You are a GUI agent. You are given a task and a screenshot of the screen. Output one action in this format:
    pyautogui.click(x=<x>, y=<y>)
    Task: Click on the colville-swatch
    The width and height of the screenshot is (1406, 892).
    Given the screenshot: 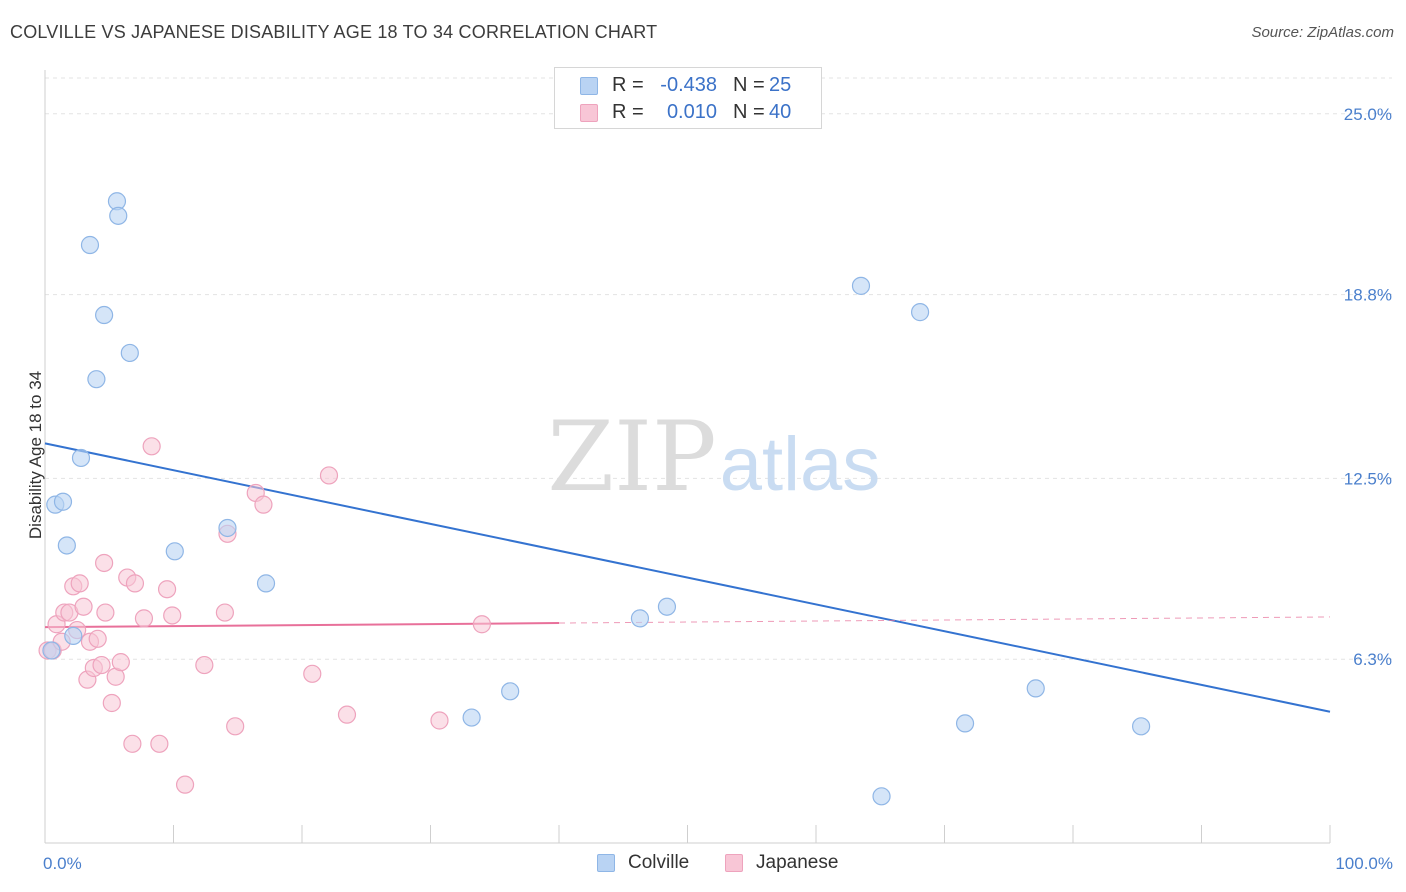 What is the action you would take?
    pyautogui.click(x=589, y=86)
    